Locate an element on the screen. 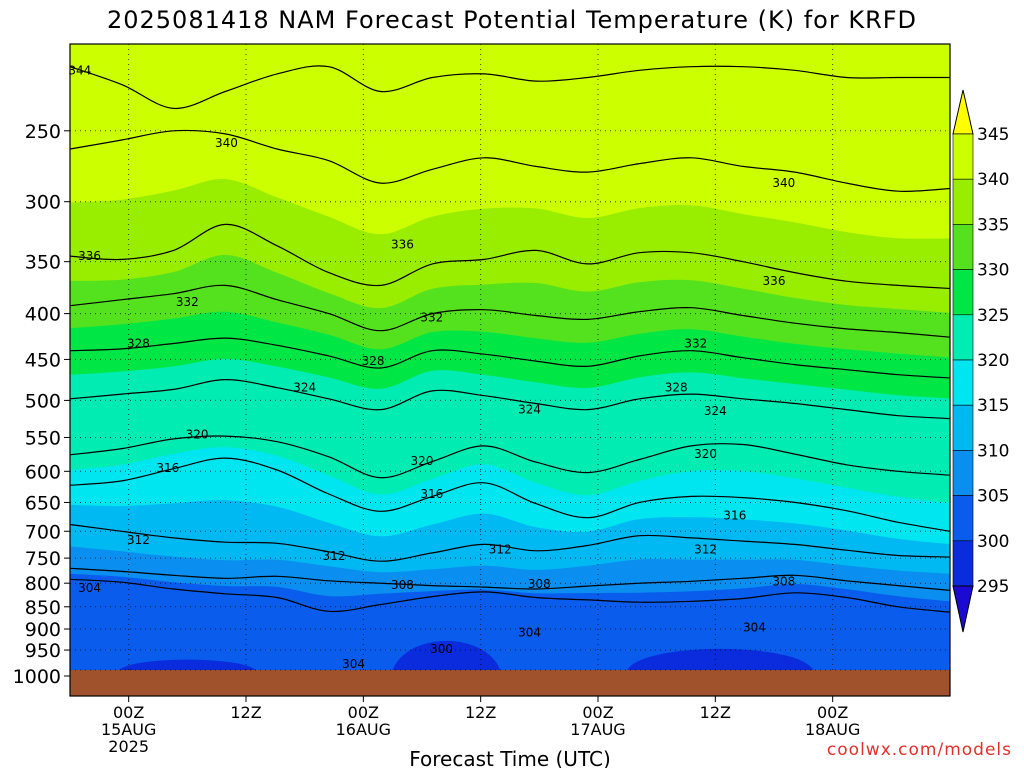  y-tick-label: 550 is located at coordinates (43, 438).